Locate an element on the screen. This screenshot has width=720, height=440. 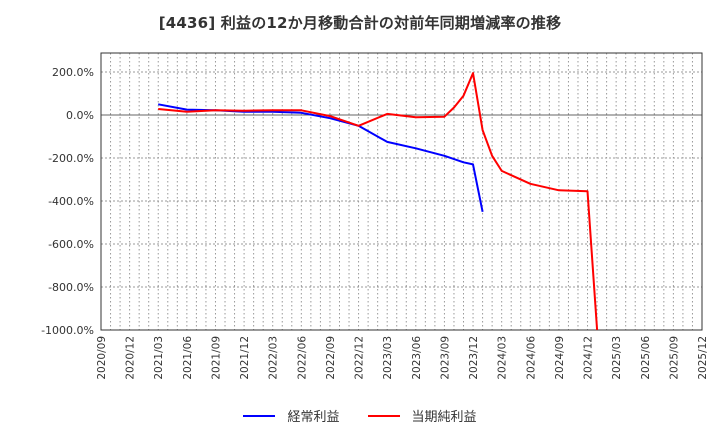
x-tick-label: 2024/12 is located at coordinates (589, 358).